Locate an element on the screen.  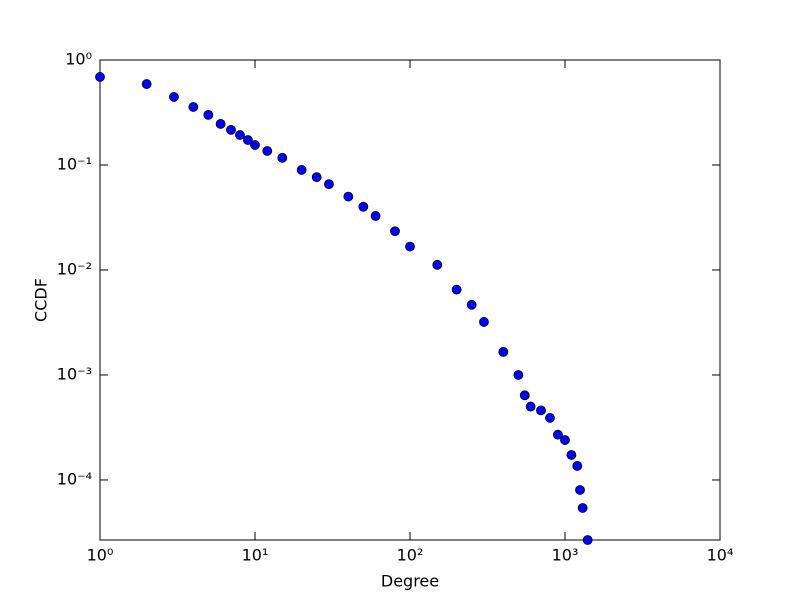
y-tick-label: 10⁻¹ is located at coordinates (74, 163).